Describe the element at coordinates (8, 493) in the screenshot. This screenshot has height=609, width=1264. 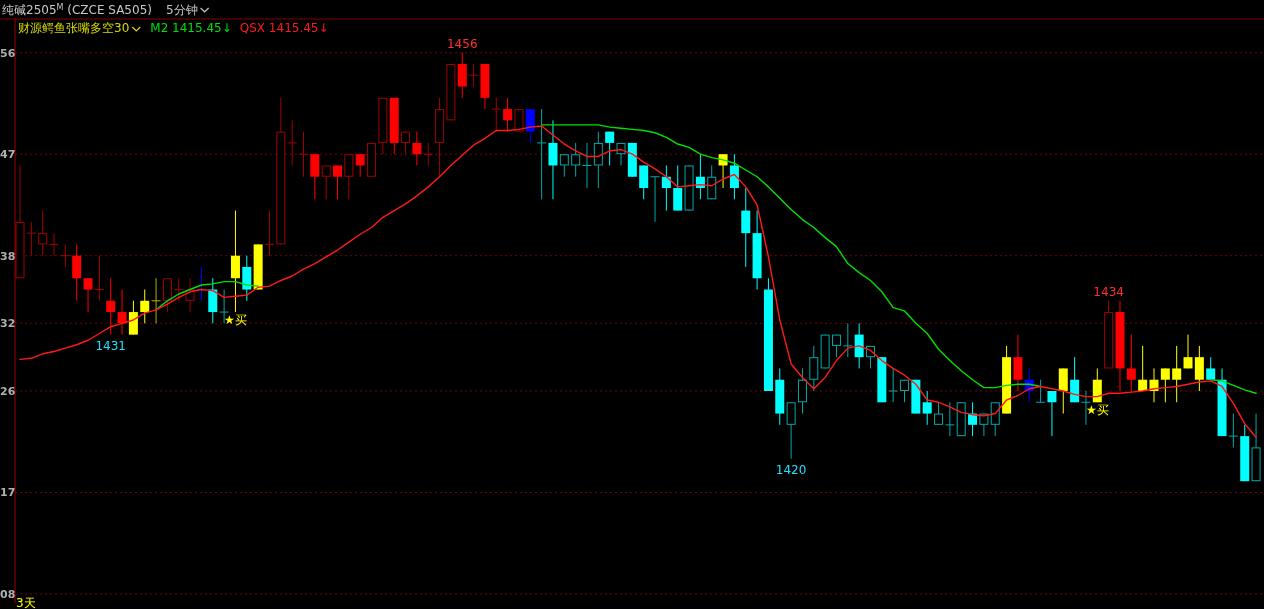
I see `y-tick-label: 17` at that location.